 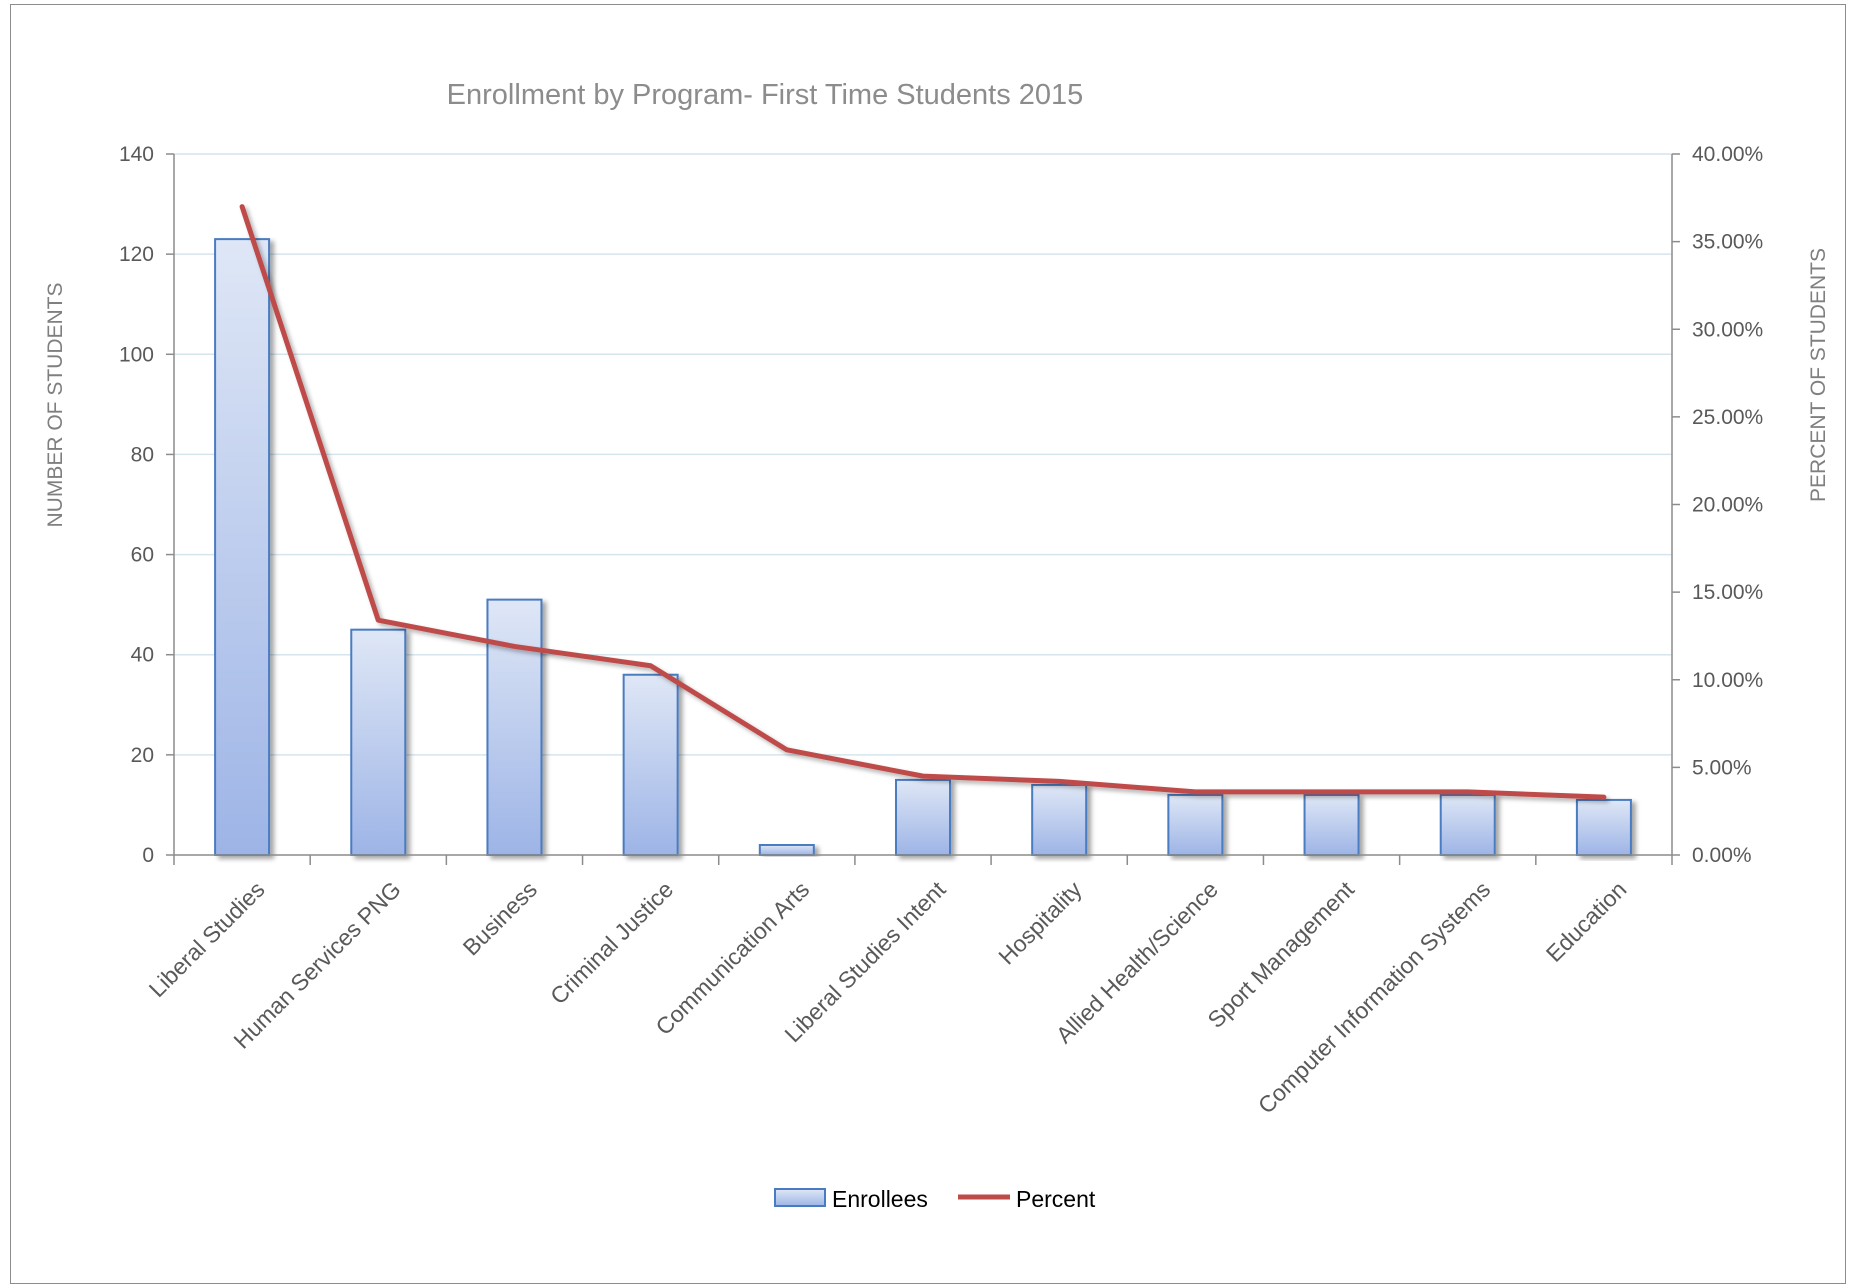 What do you see at coordinates (1586, 921) in the screenshot?
I see `x-tick-label: Education` at bounding box center [1586, 921].